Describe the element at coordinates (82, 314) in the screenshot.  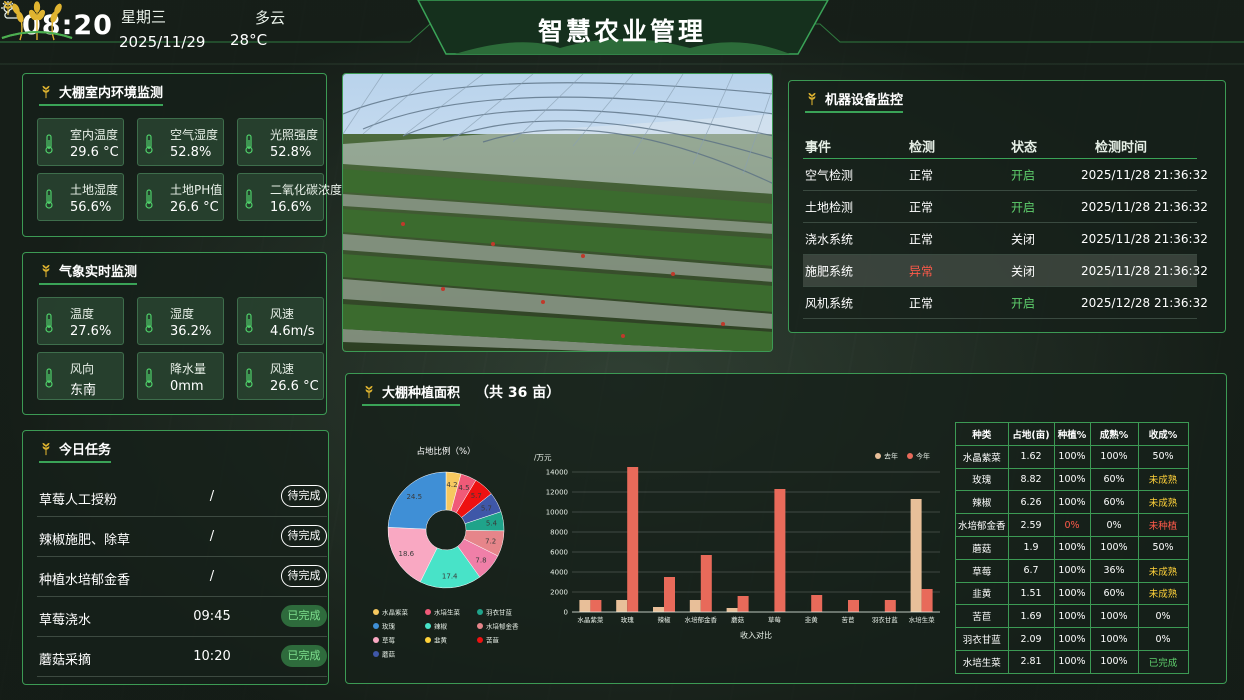
I see `metric-label: 温度` at that location.